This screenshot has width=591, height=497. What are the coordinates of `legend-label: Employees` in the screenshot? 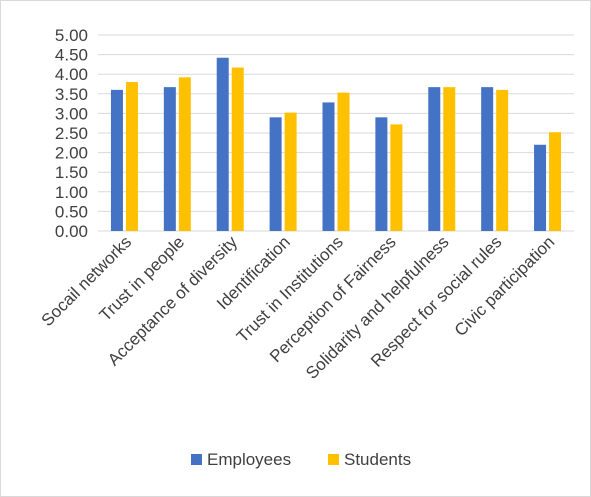 It's located at (249, 459).